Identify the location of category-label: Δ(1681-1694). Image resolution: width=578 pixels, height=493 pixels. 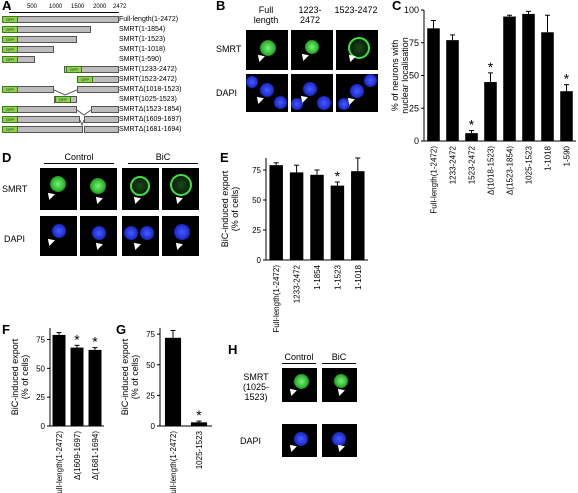
(95, 455).